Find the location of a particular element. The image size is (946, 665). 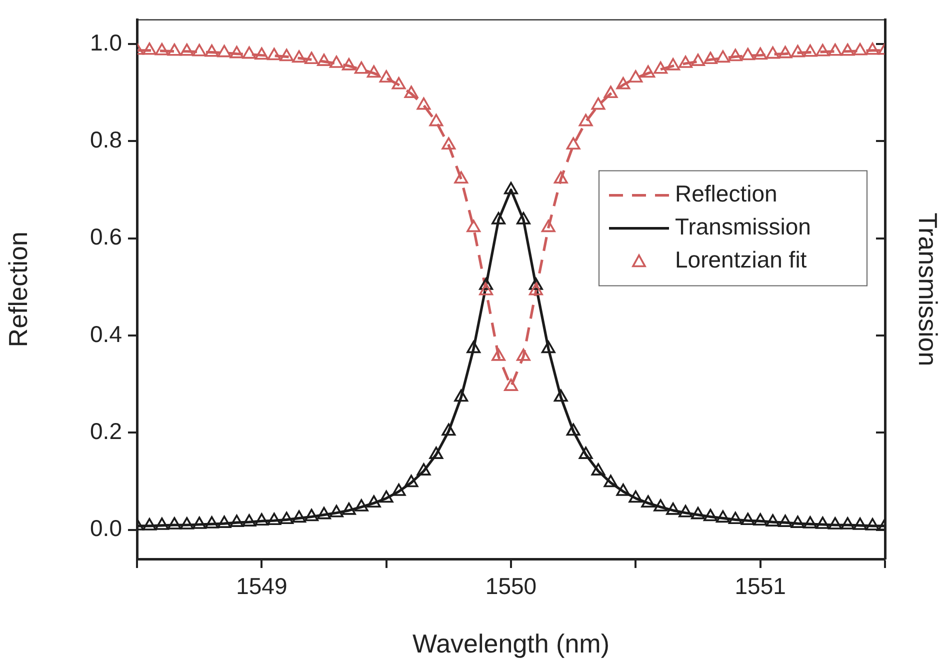

legend-label: Reflection is located at coordinates (726, 193).